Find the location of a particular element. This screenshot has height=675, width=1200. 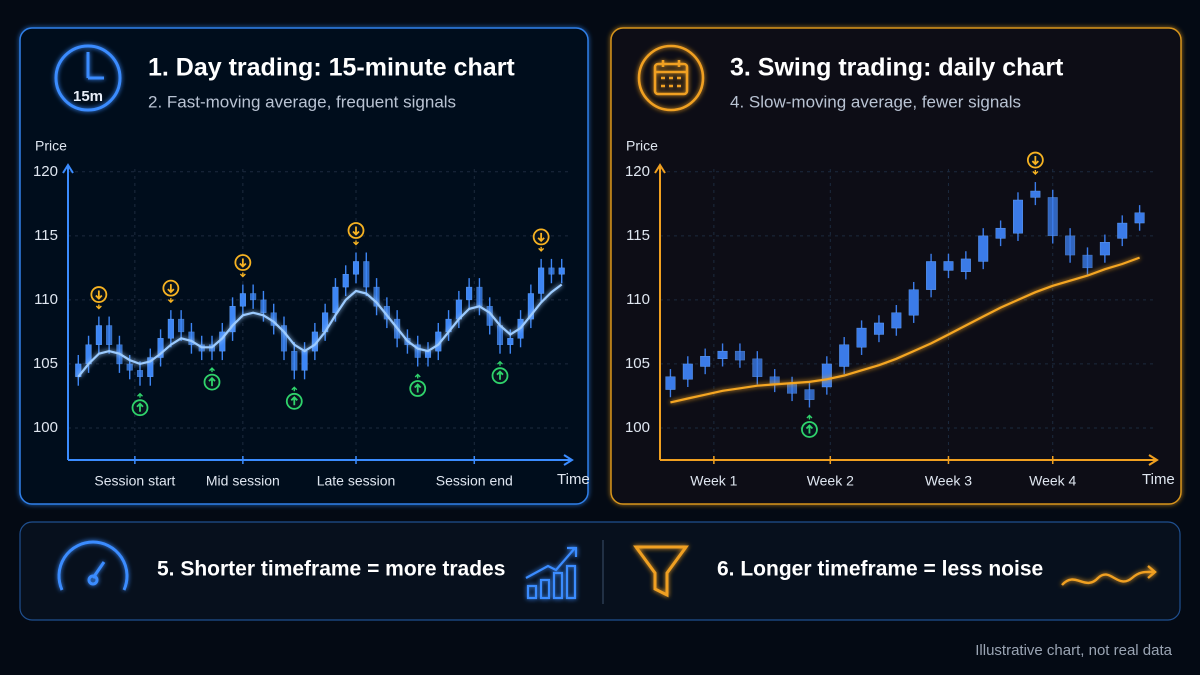

funnel-icon is located at coordinates (661, 571).